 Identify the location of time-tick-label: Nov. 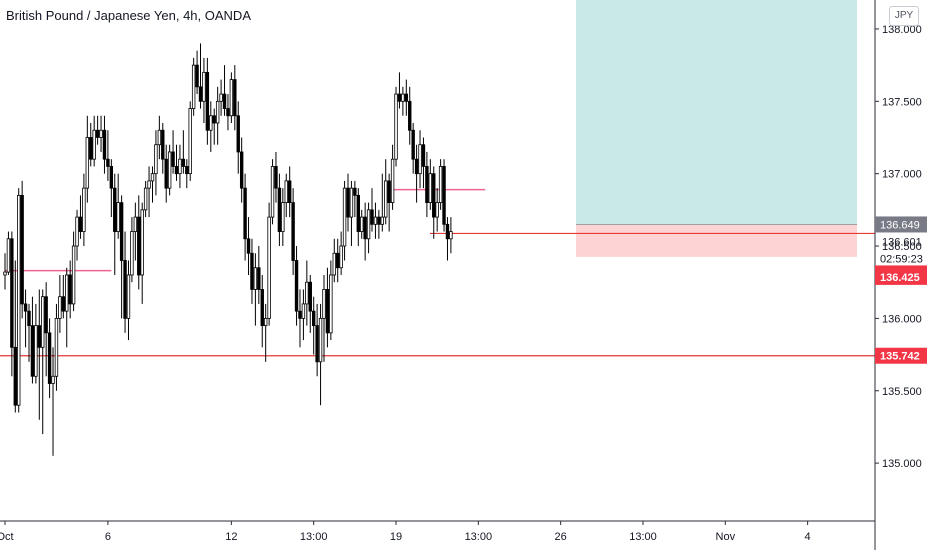
(726, 537).